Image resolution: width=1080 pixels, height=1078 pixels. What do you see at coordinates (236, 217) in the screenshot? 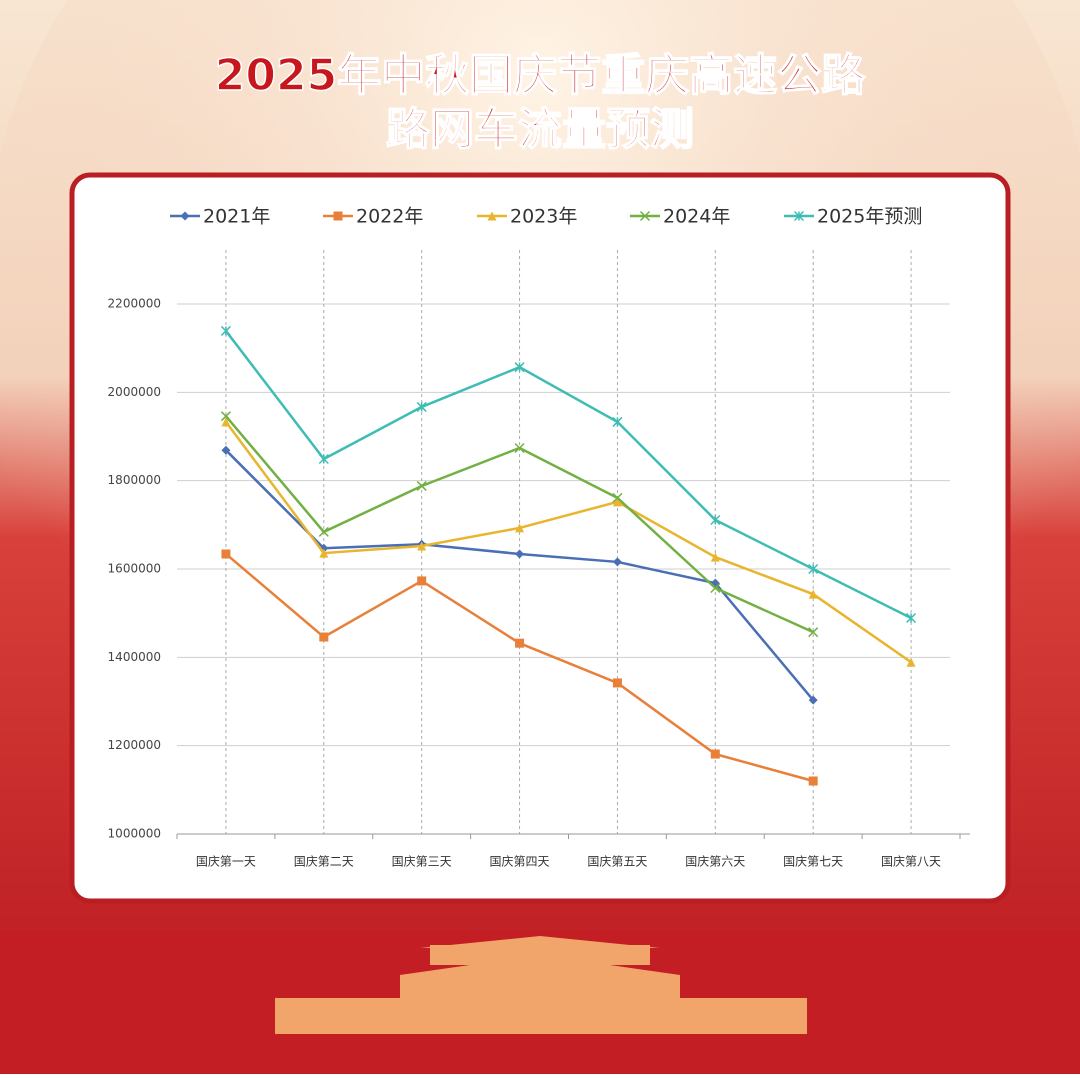
I see `legend-label: 2021年` at bounding box center [236, 217].